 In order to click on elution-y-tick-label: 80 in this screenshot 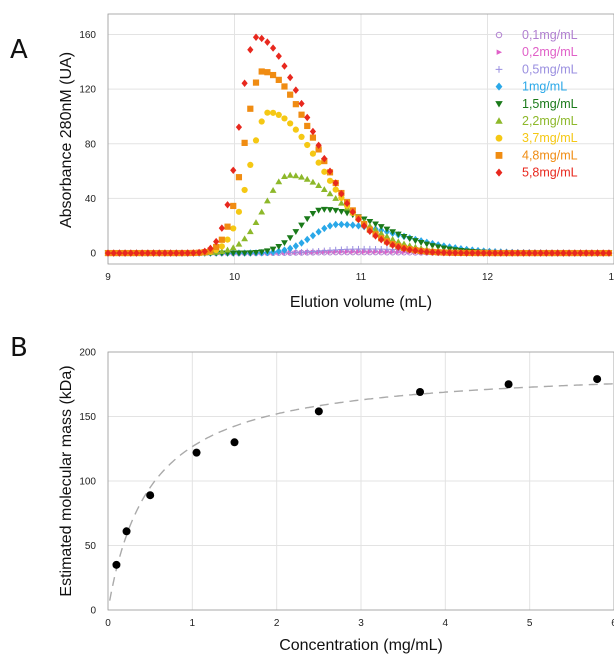, I will do `click(91, 144)`.